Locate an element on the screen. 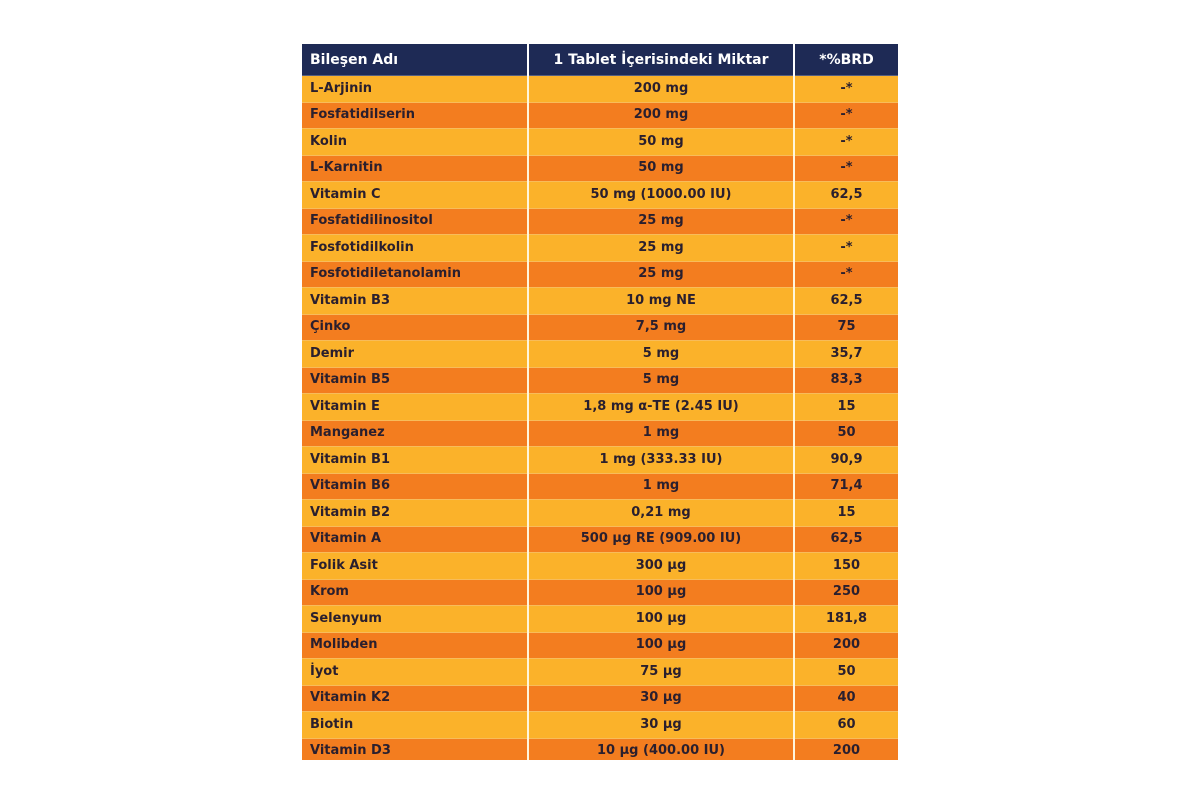  ingredient-name-cell: Vitamin B5 is located at coordinates (415, 380).